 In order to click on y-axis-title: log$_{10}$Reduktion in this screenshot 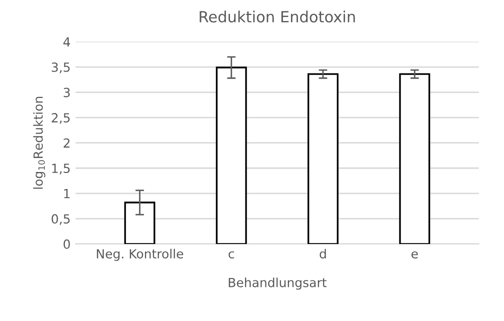, I will do `click(39, 142)`.